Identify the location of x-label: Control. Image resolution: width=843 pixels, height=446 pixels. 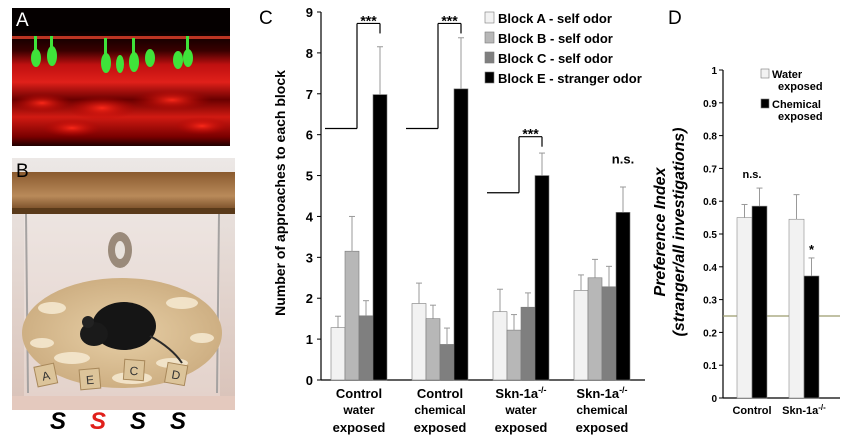
(751, 411).